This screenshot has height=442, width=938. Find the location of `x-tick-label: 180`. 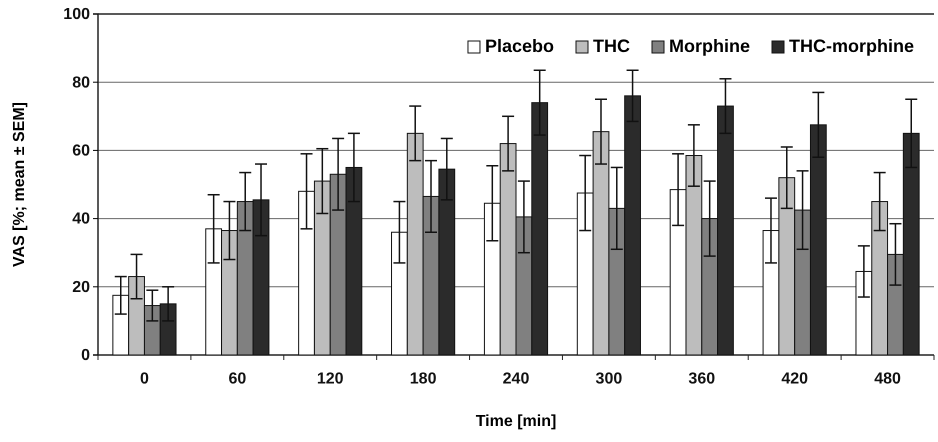

x-tick-label: 180 is located at coordinates (423, 379).